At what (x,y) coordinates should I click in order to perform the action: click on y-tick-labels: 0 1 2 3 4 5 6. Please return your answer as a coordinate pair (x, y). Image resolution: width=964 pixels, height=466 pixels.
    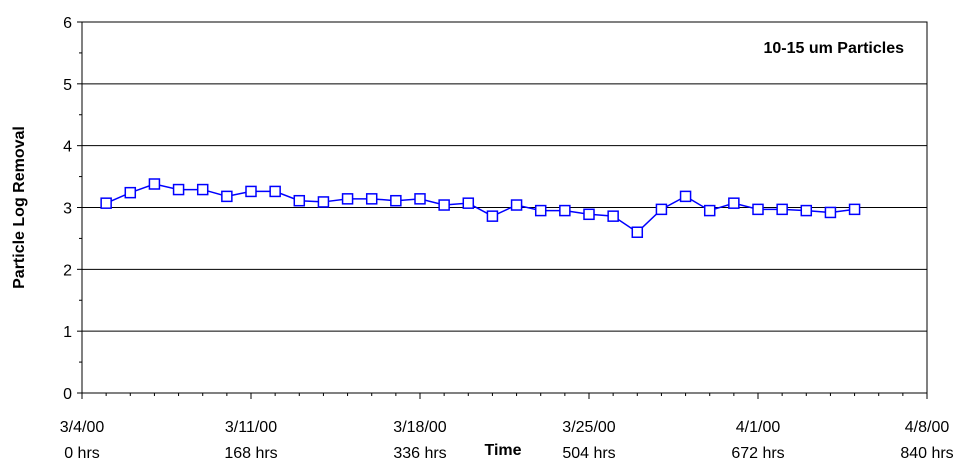
    Looking at the image, I should click on (67, 209).